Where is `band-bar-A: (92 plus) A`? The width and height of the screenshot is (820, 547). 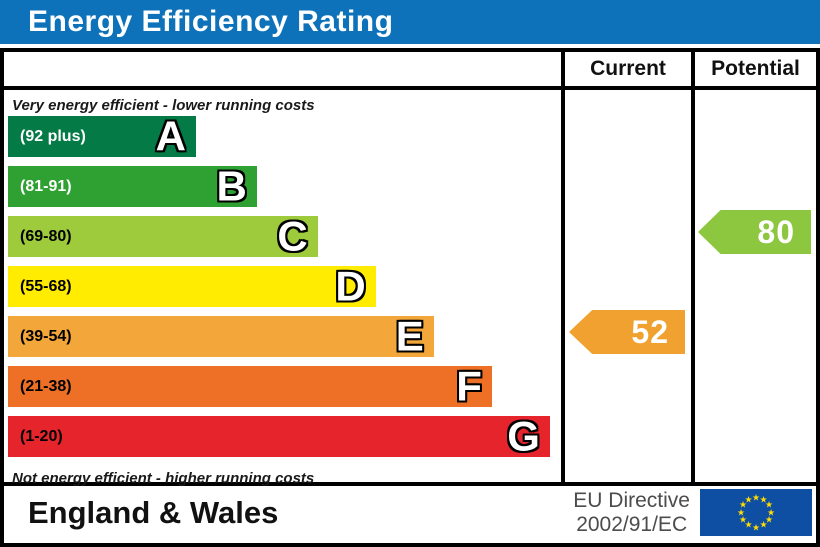
band-bar-A: (92 plus) A is located at coordinates (102, 136).